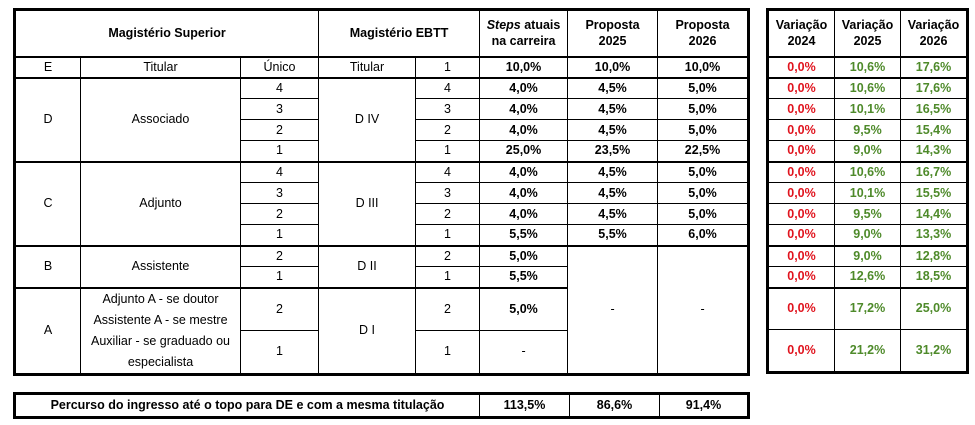 This screenshot has height=425, width=975. What do you see at coordinates (524, 308) in the screenshot?
I see `steps-cell: 5,0%` at bounding box center [524, 308].